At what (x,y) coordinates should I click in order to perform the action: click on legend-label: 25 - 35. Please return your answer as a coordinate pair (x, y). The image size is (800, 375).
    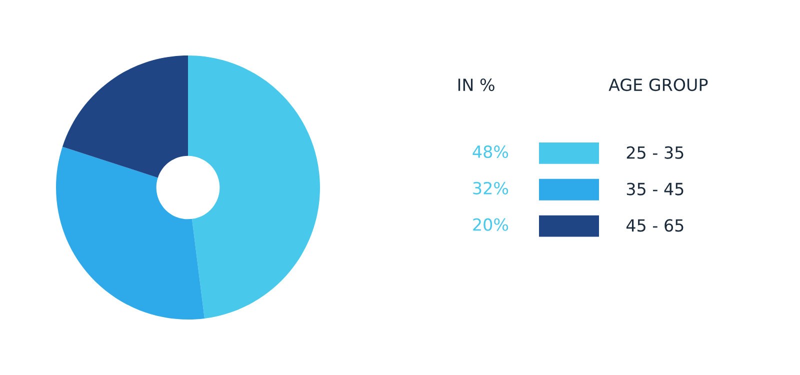
    Looking at the image, I should click on (655, 152).